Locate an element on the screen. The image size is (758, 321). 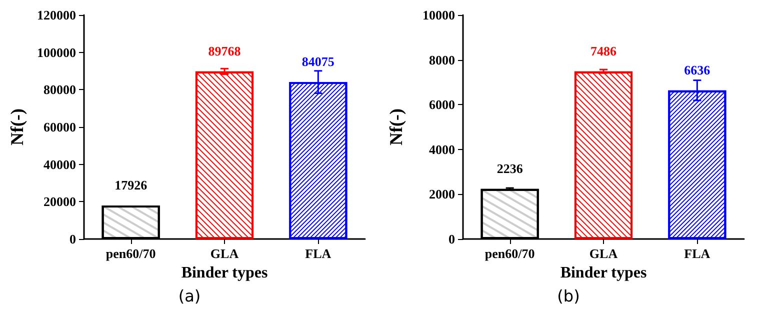
y-tick-label: 80000 is located at coordinates (60, 90).